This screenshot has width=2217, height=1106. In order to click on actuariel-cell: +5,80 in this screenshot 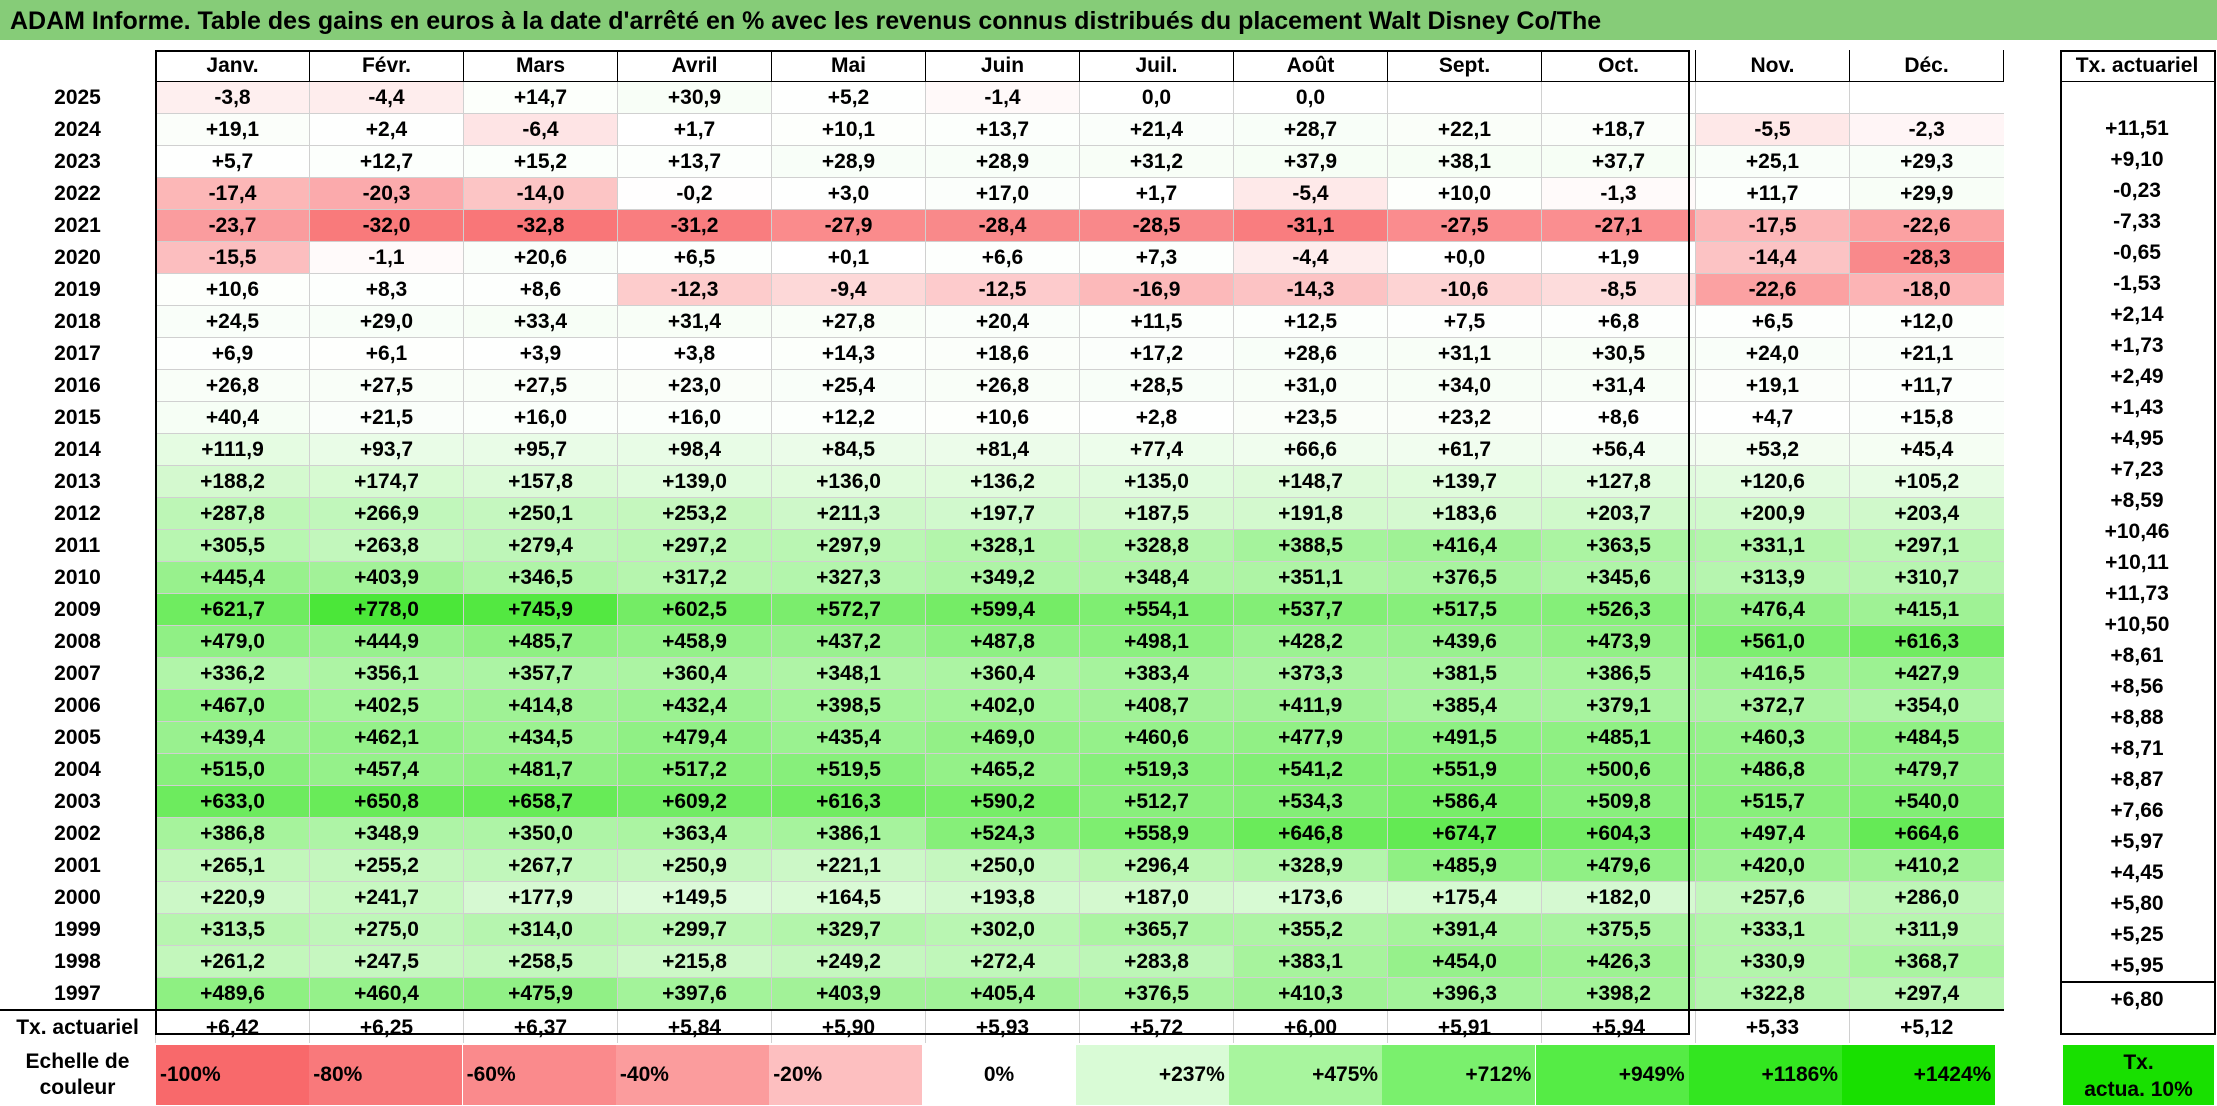, I will do `click(2137, 903)`.